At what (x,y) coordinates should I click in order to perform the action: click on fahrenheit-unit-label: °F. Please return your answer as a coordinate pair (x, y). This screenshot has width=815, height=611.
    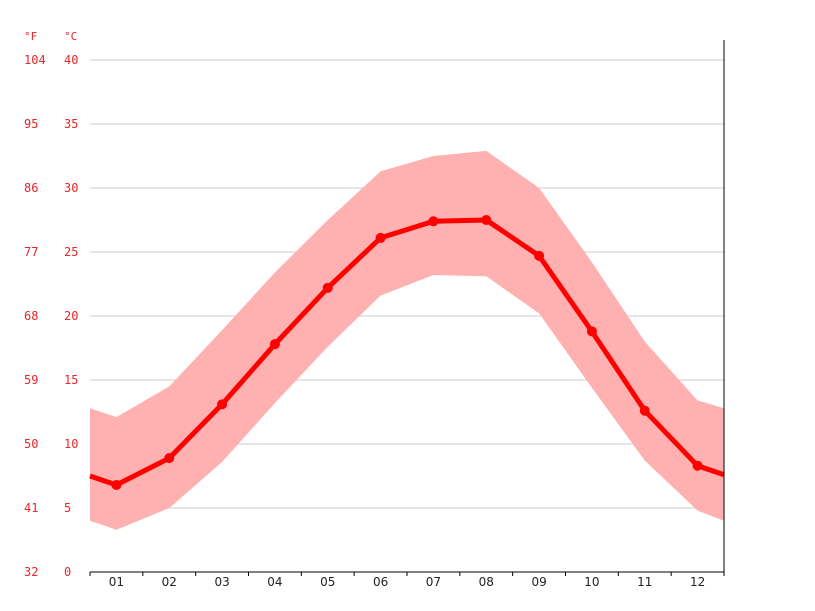
    Looking at the image, I should click on (30, 36).